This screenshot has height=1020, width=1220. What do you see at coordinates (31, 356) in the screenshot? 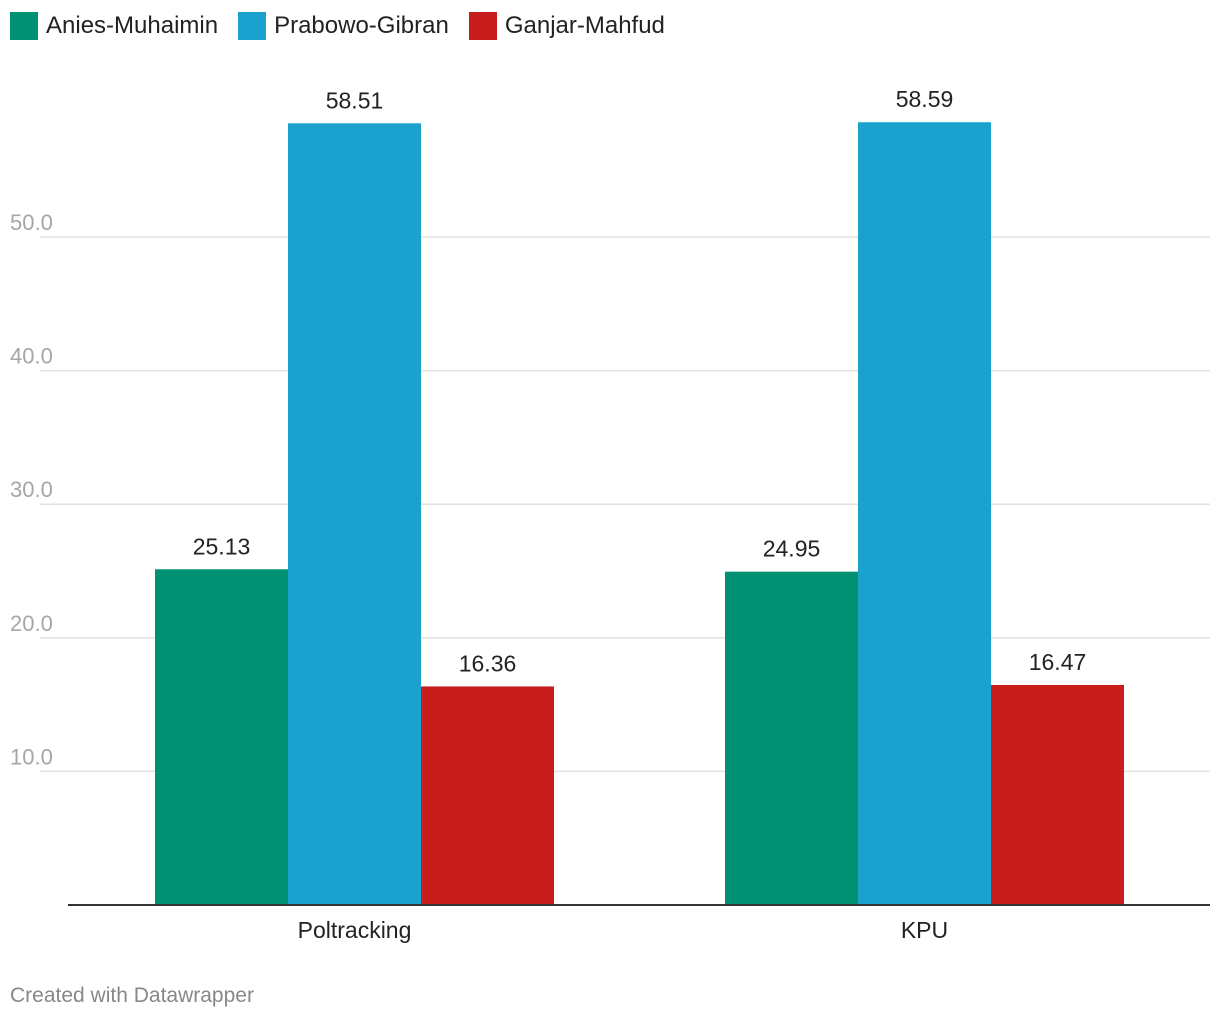
I see `y-tick-label: 40.0` at bounding box center [31, 356].